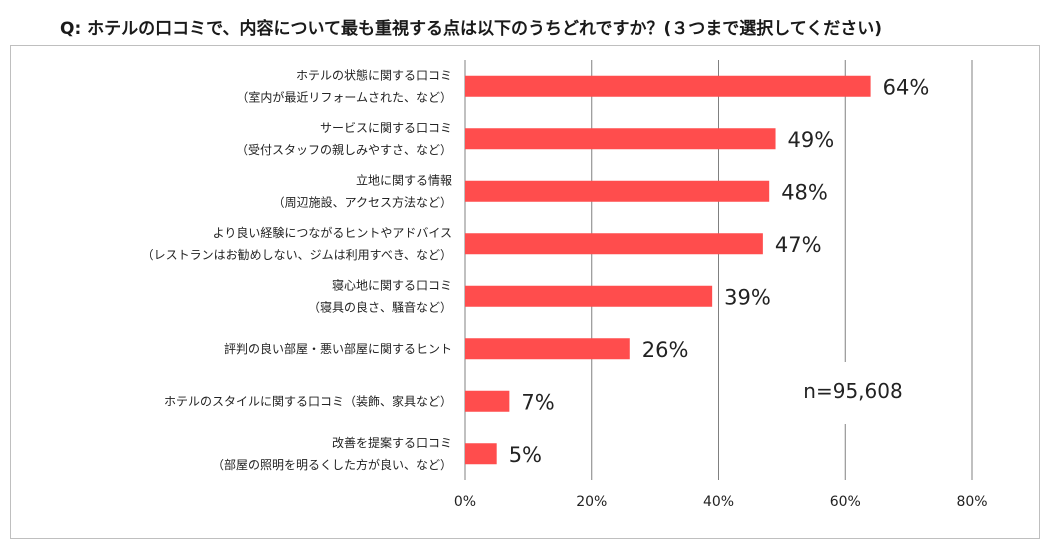 The height and width of the screenshot is (549, 1050). I want to click on value-label: 39%, so click(747, 297).